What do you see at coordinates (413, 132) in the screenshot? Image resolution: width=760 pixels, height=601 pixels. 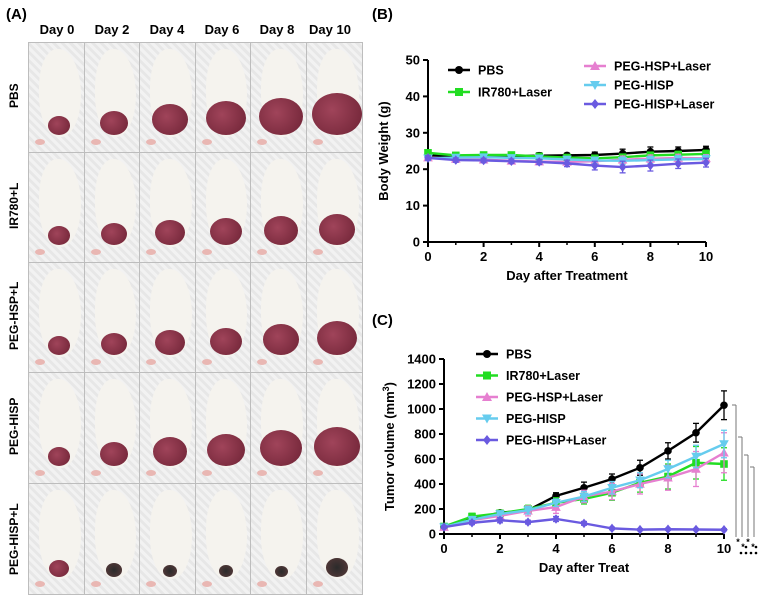 I see `y-tick-label: 30` at bounding box center [413, 132].